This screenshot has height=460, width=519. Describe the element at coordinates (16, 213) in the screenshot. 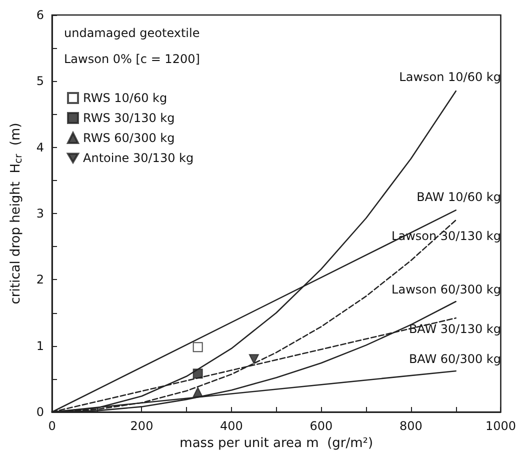

I see `y-axis-title: critical drop height Hcr (m)` at that location.